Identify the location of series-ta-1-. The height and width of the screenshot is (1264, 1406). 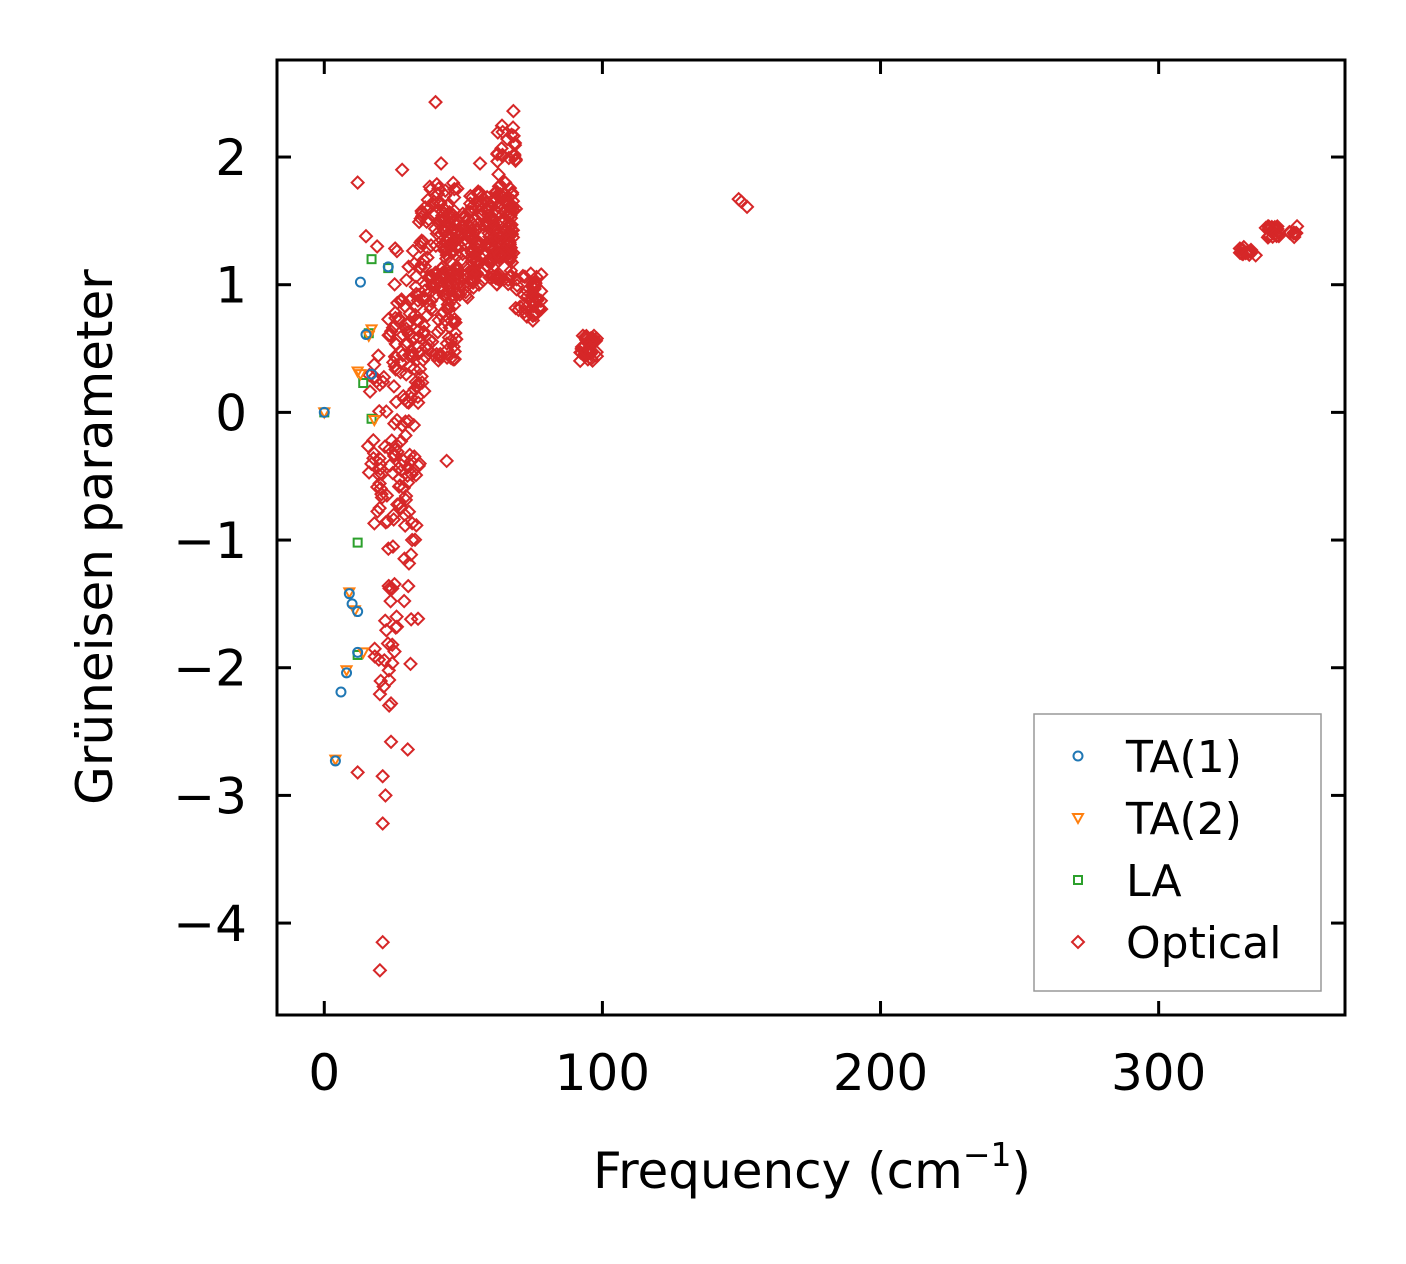
(356, 514).